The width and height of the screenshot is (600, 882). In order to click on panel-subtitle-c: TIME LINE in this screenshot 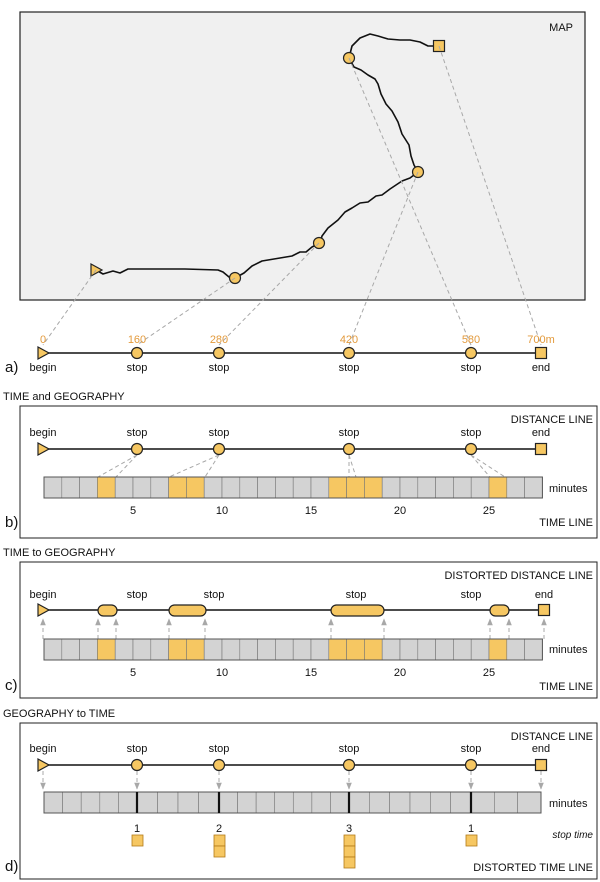, I will do `click(566, 687)`.